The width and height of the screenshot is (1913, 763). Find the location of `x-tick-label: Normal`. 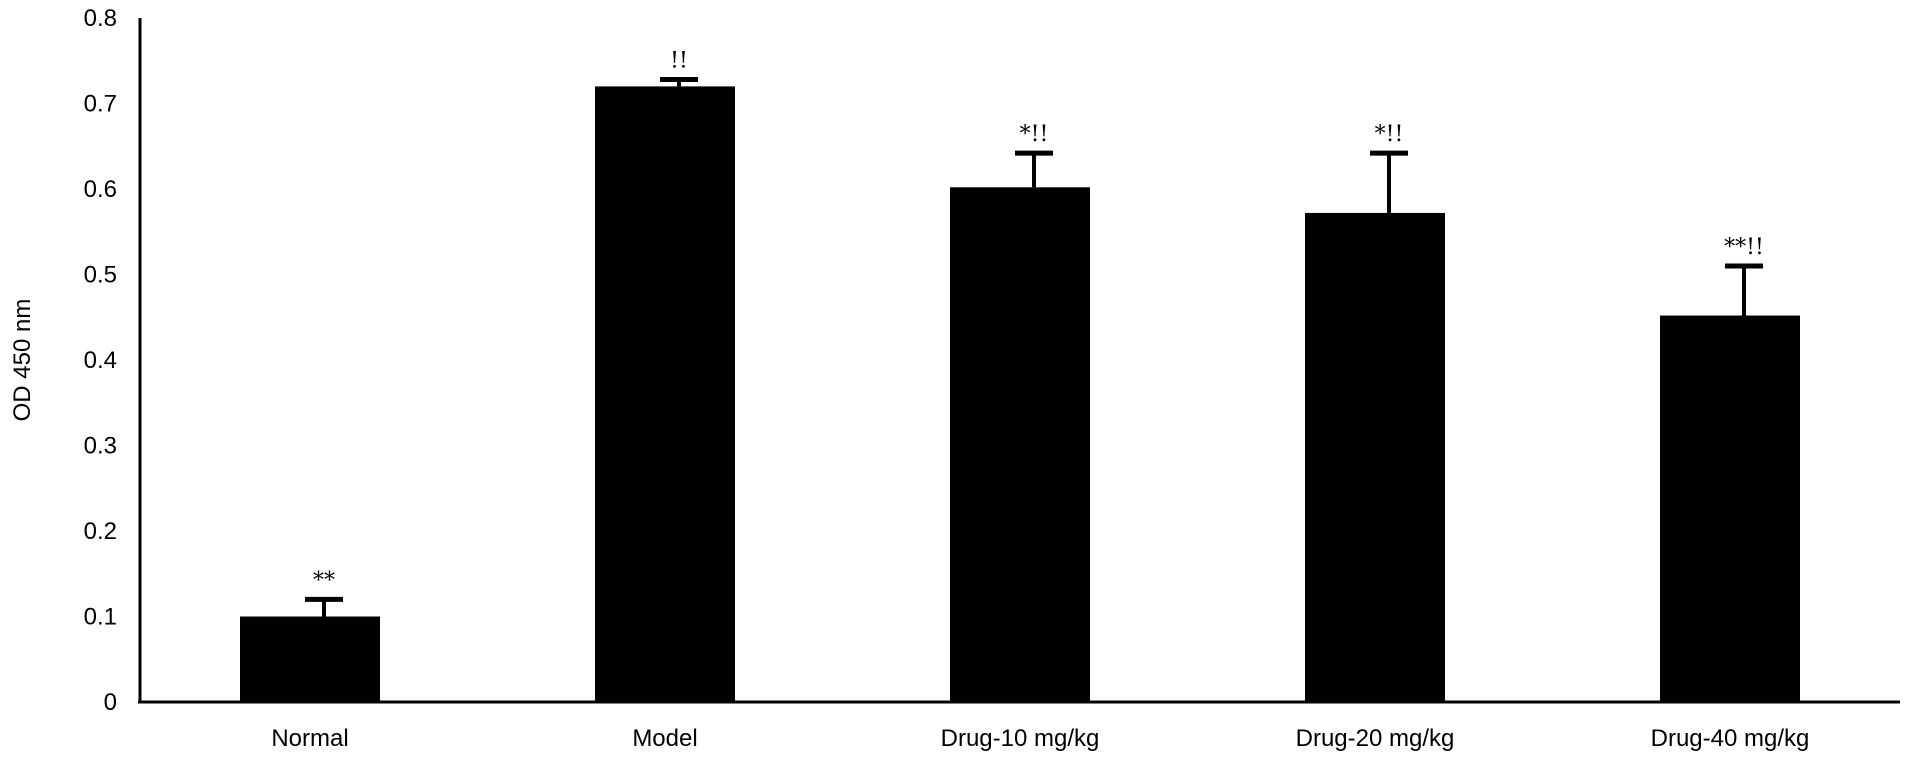

x-tick-label: Normal is located at coordinates (309, 738).